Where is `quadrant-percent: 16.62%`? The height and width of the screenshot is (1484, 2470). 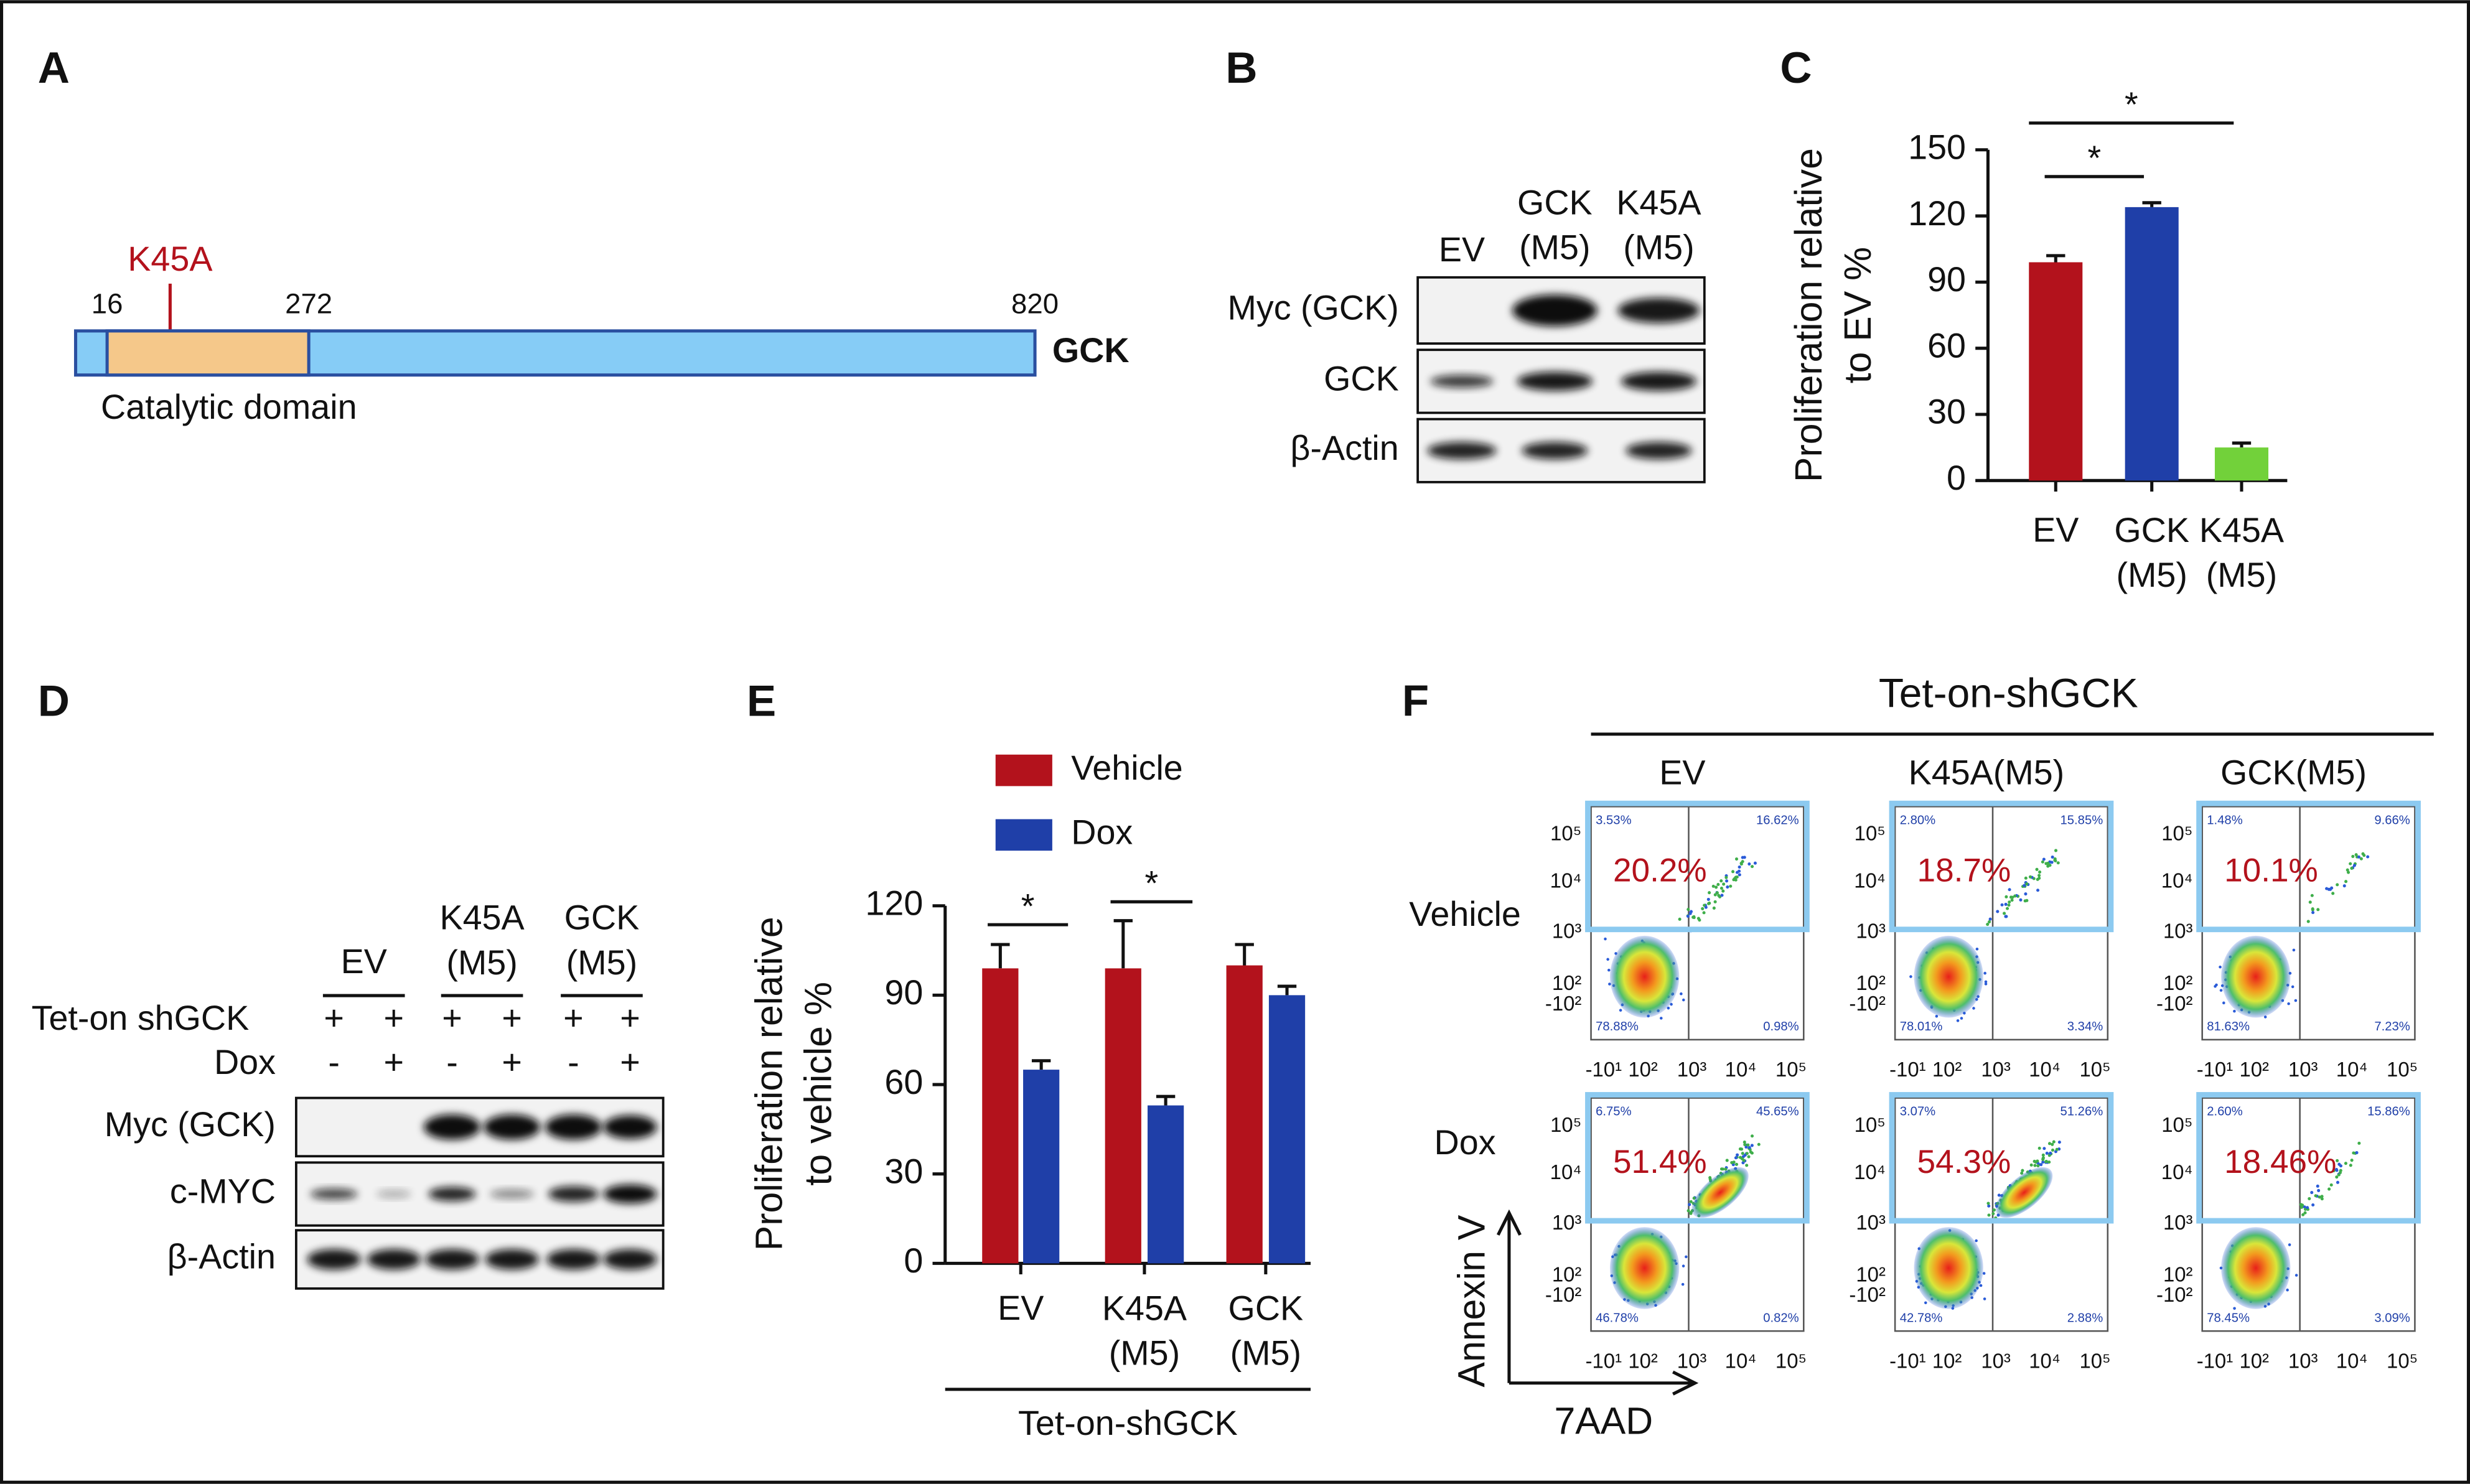
quadrant-percent: 16.62% is located at coordinates (1778, 820).